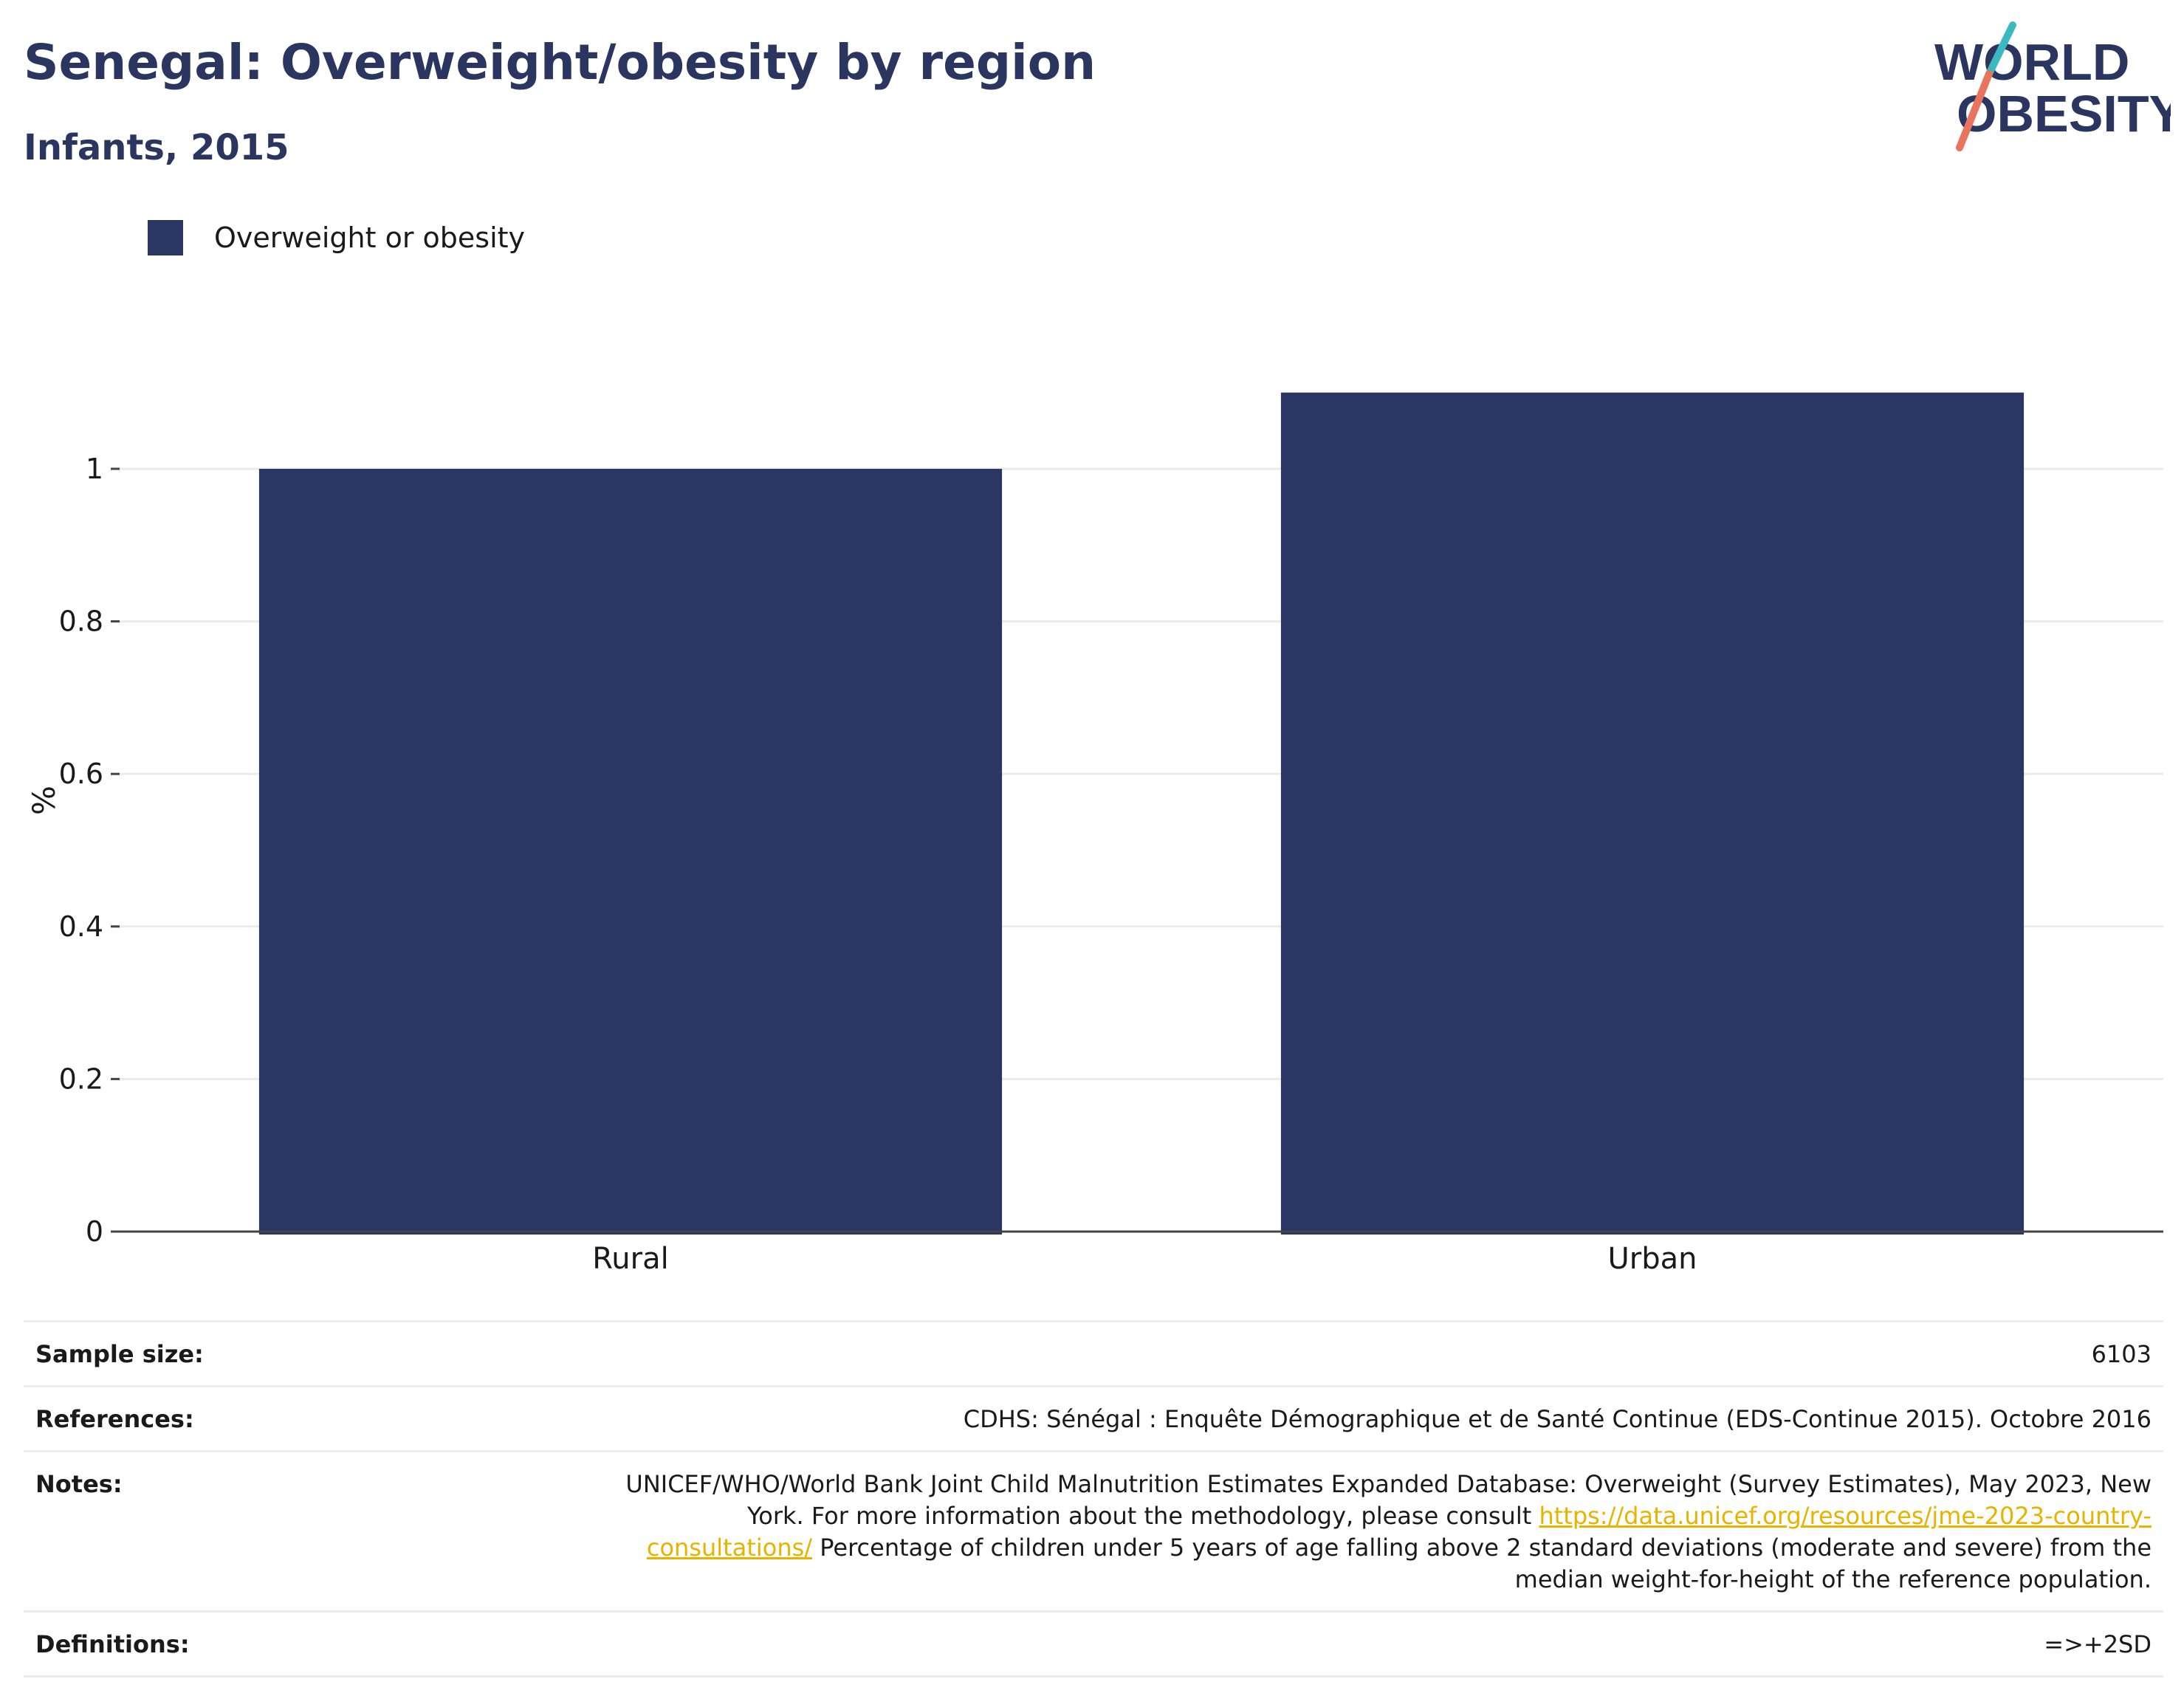  What do you see at coordinates (81, 774) in the screenshot?
I see `y-tick-label: 0.6` at bounding box center [81, 774].